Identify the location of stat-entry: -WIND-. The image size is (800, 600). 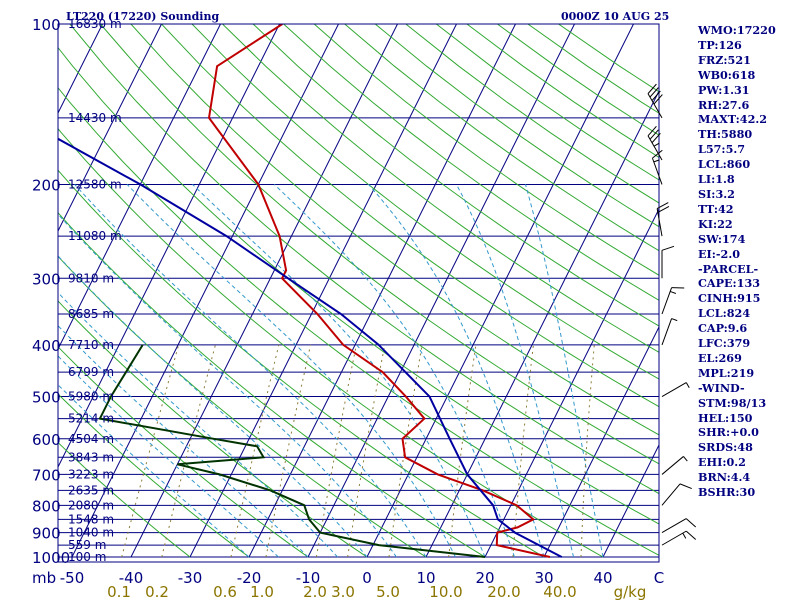
(721, 387).